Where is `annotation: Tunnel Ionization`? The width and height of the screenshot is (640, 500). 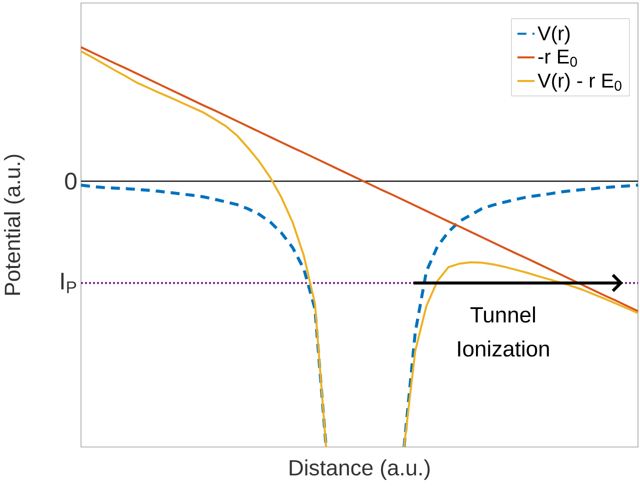 annotation: Tunnel Ionization is located at coordinates (503, 331).